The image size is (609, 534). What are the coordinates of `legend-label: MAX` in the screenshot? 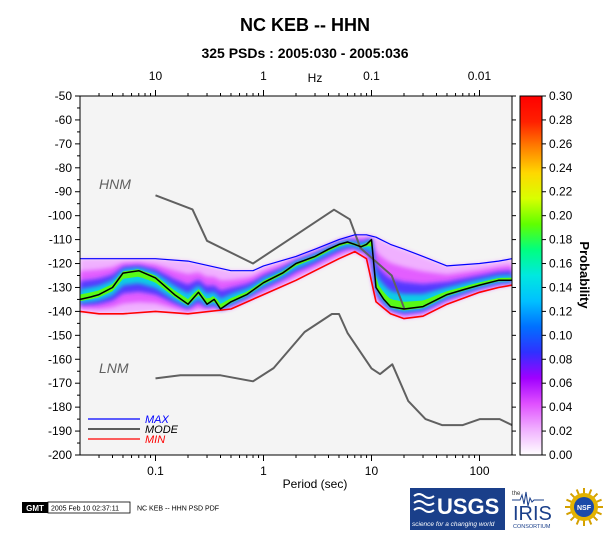 It's located at (157, 420).